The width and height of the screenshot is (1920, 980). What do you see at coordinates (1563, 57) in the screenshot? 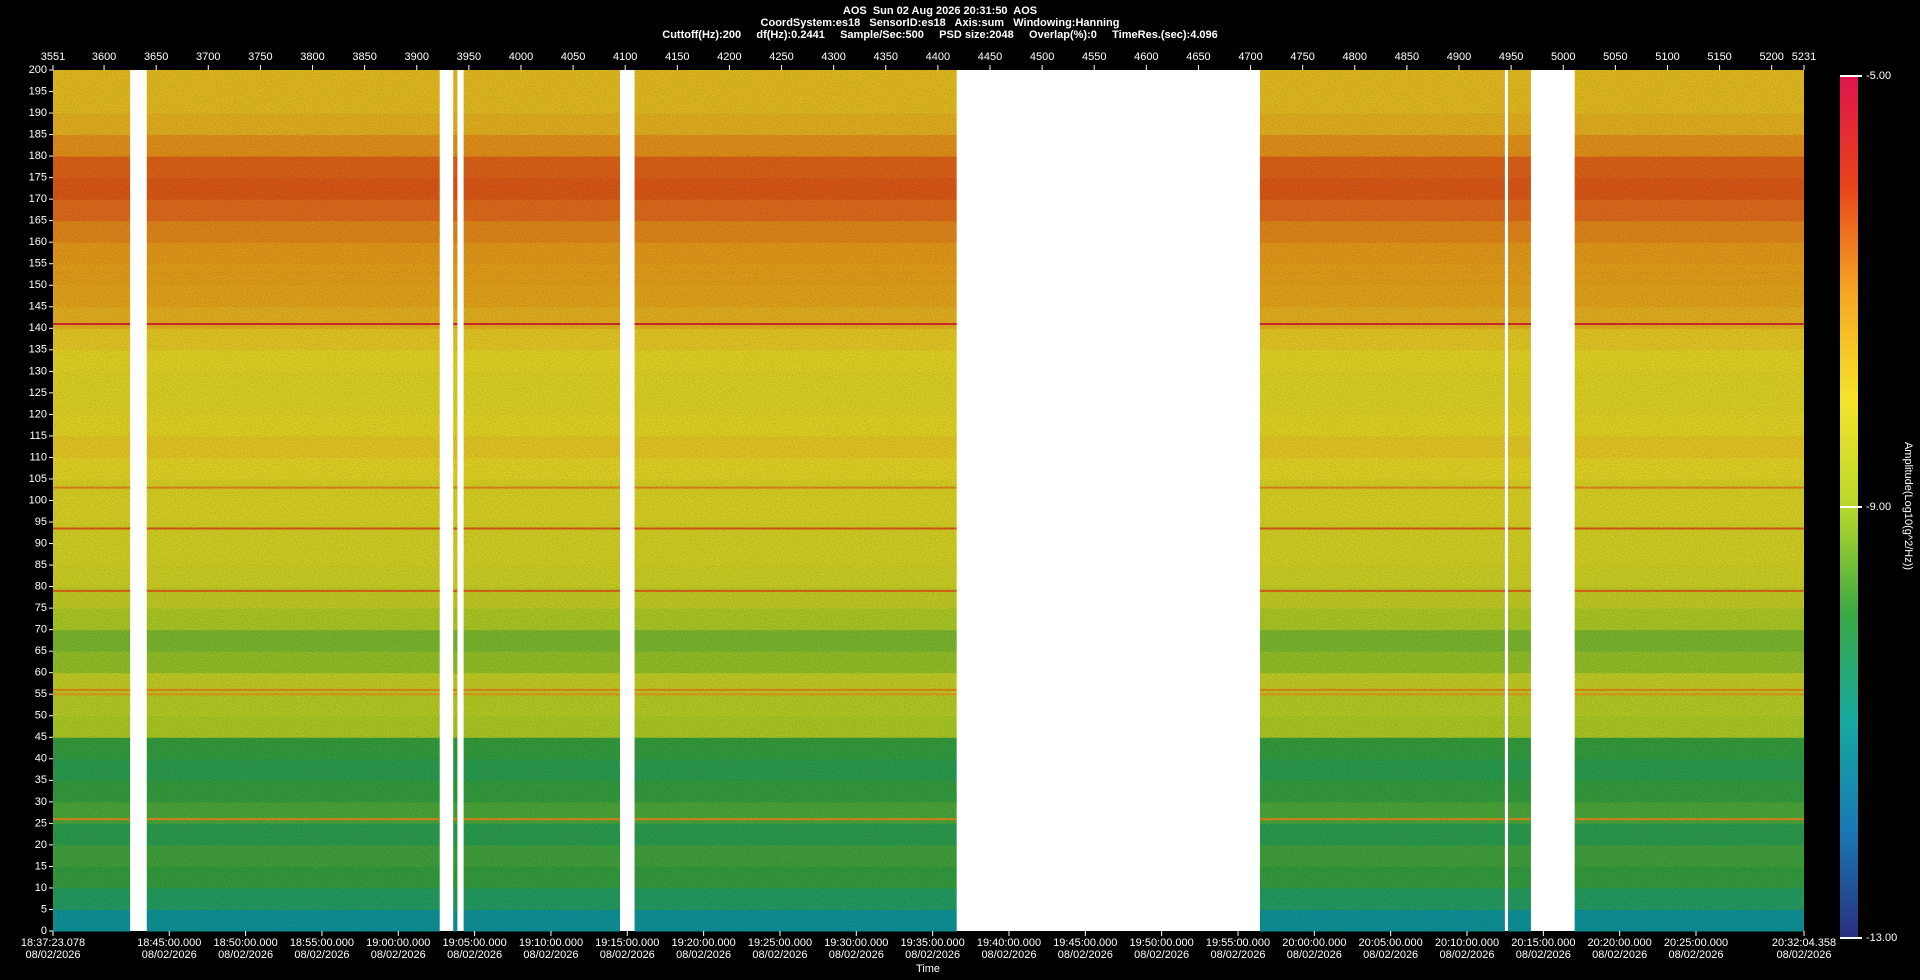
I see `x-tick-label: 5000` at bounding box center [1563, 57].